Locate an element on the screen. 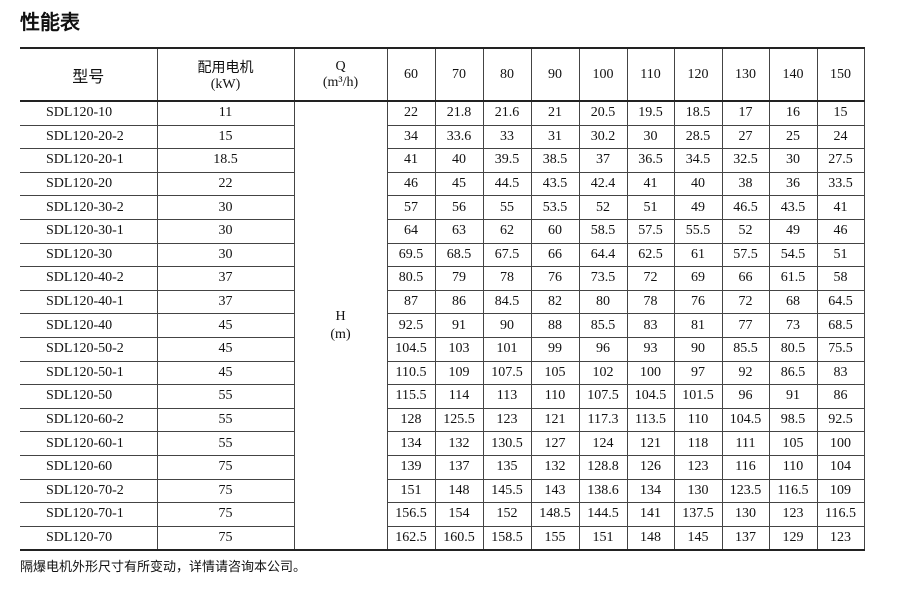 This screenshot has width=900, height=590. table-row: SDL120-40-1 37 87 86 84.5 82 80 78 76 72 68 64.5 is located at coordinates (442, 302).